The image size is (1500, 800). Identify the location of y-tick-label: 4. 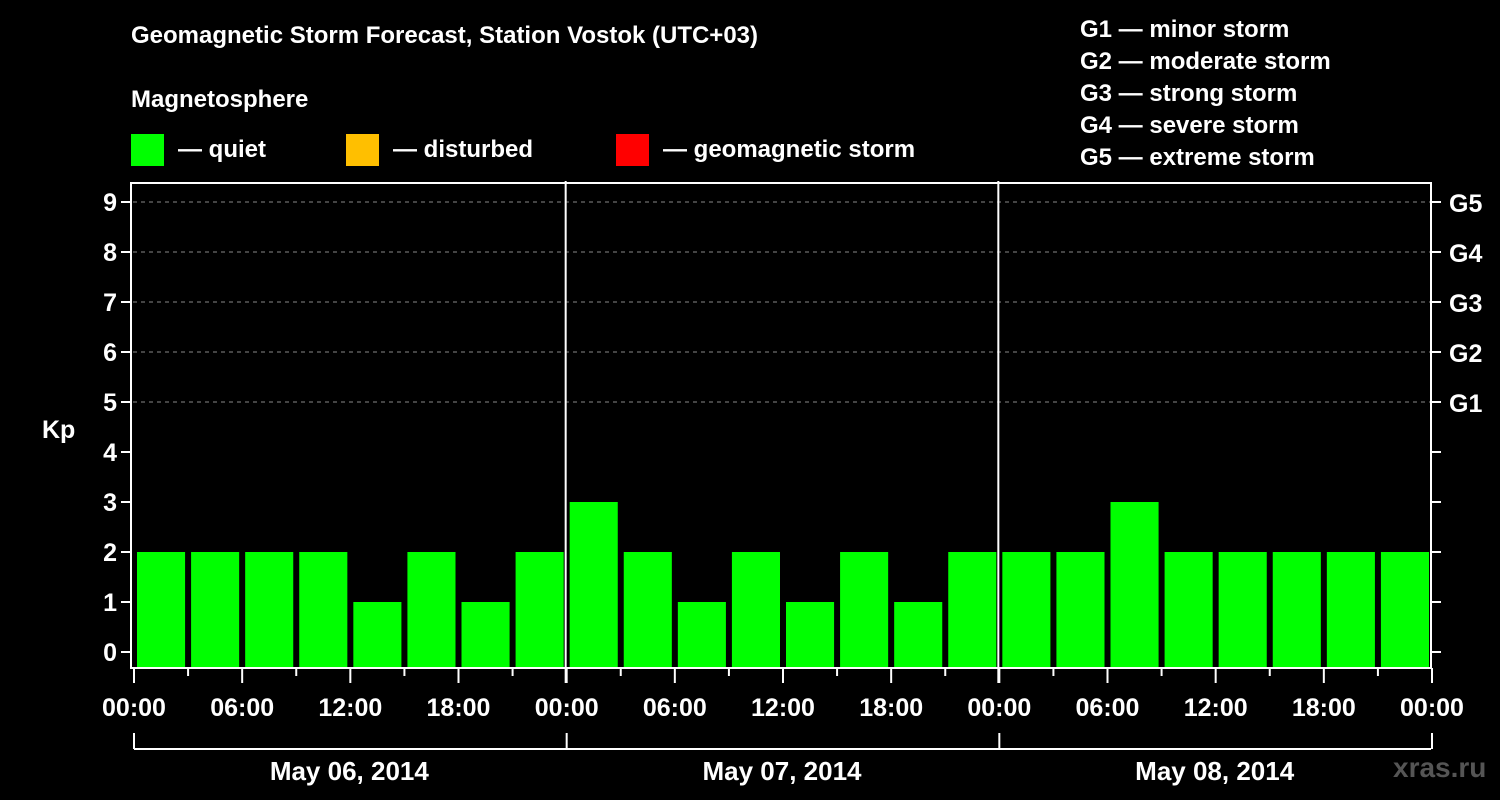
(110, 453).